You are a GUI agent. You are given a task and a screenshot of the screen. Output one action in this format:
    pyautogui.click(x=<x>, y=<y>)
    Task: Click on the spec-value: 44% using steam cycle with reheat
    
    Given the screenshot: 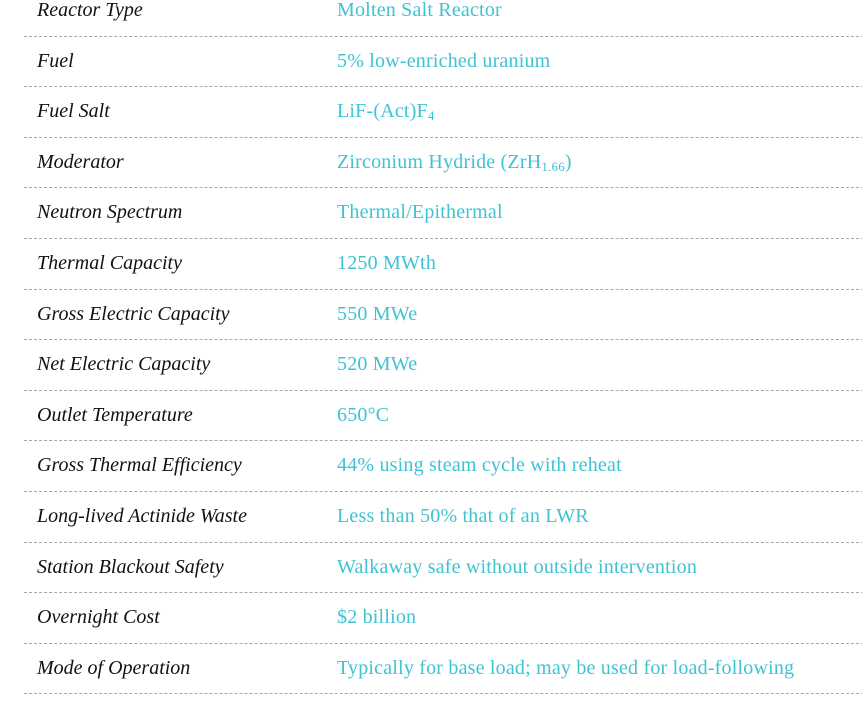 What is the action you would take?
    pyautogui.click(x=479, y=465)
    